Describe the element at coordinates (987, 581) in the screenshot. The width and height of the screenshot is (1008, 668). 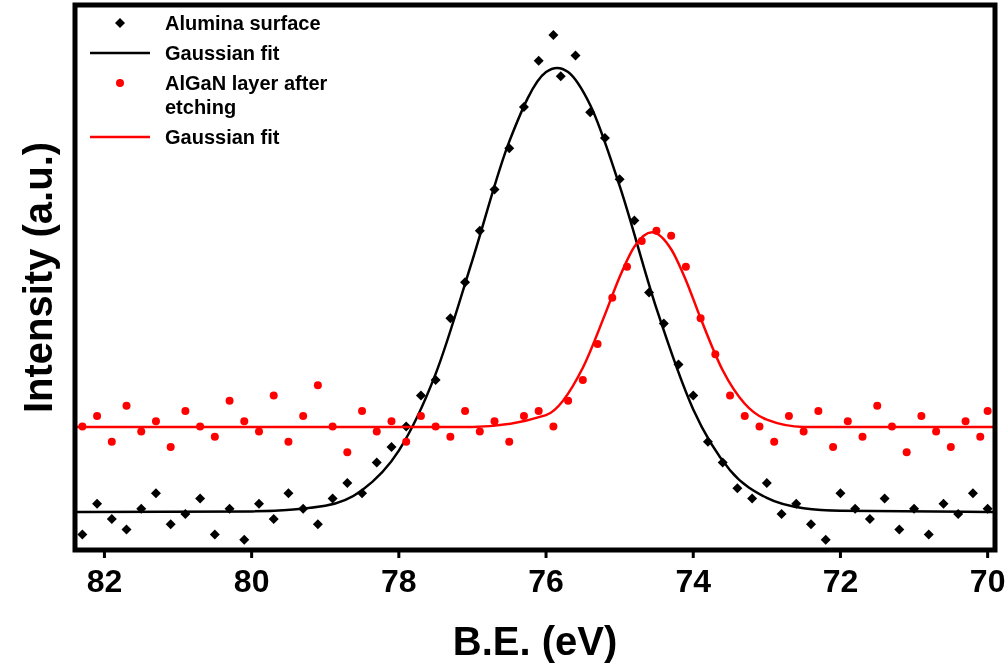
I see `x-tick-label: 70` at that location.